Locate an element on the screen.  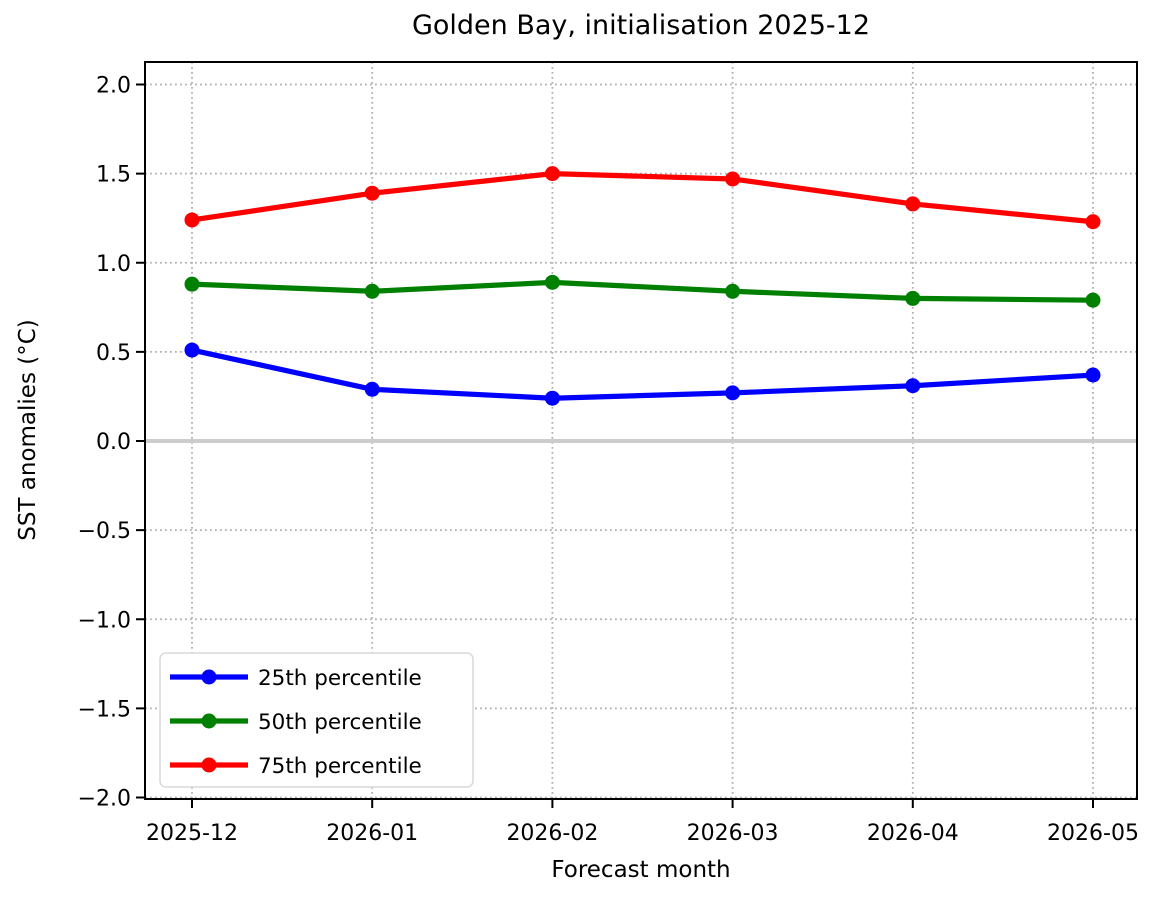
series-line-50th-percentile is located at coordinates (642, 291).